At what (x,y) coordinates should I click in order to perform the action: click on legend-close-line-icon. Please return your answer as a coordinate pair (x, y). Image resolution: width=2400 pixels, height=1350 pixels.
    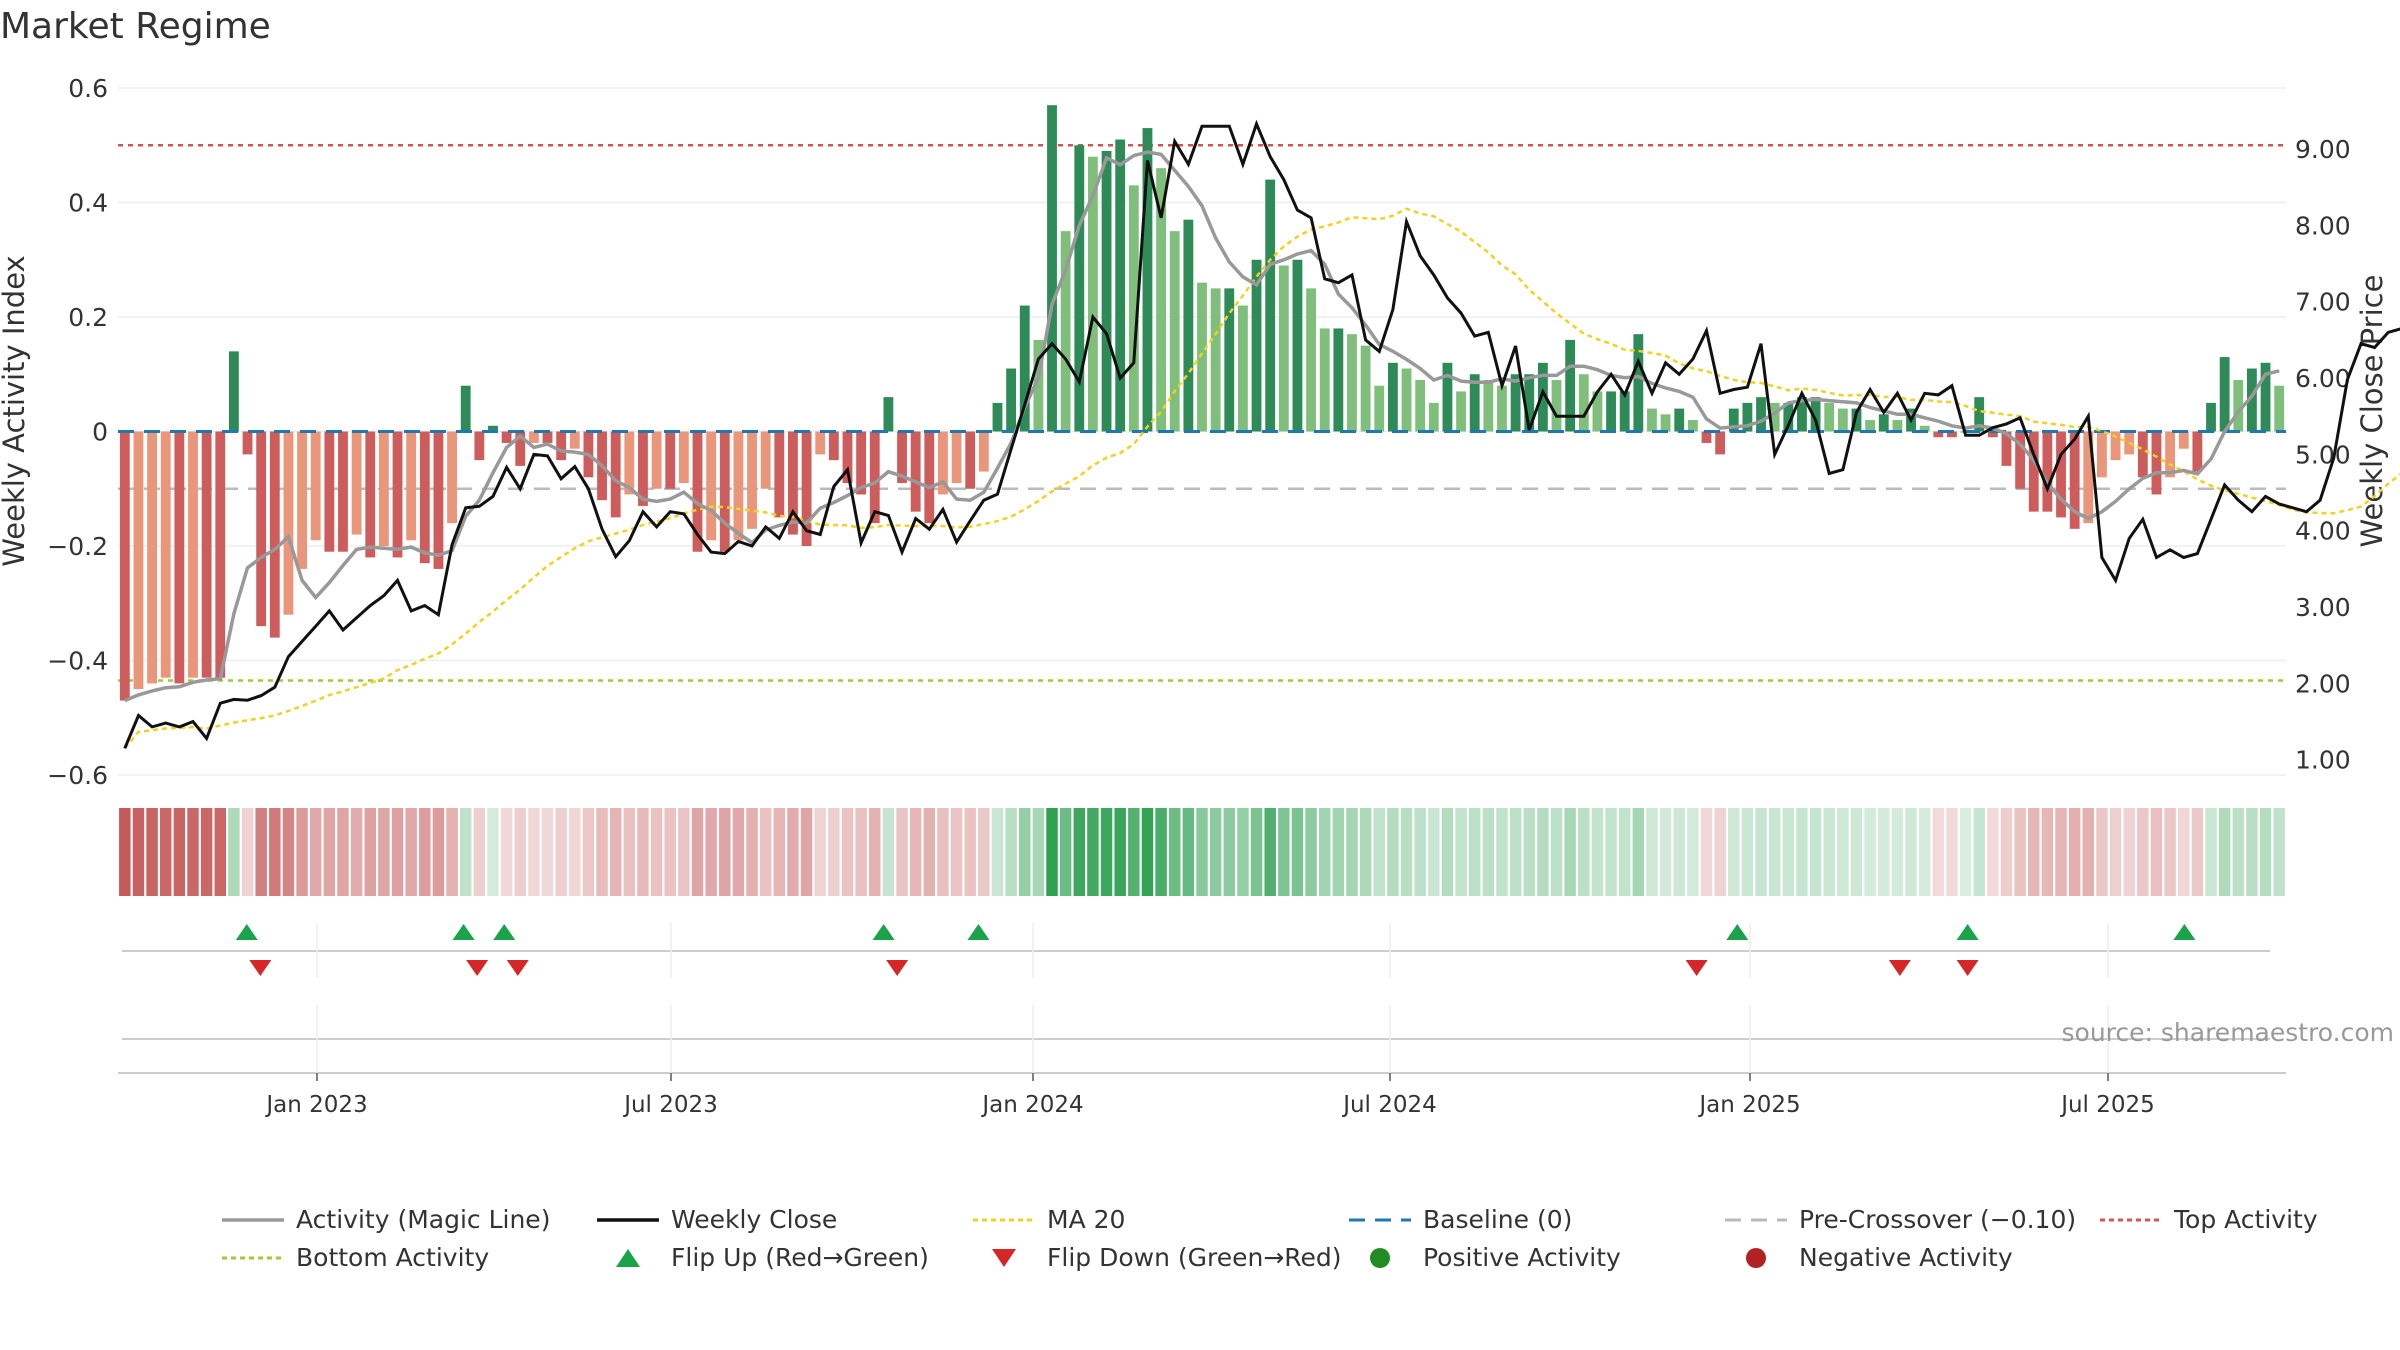
    Looking at the image, I should click on (628, 1219).